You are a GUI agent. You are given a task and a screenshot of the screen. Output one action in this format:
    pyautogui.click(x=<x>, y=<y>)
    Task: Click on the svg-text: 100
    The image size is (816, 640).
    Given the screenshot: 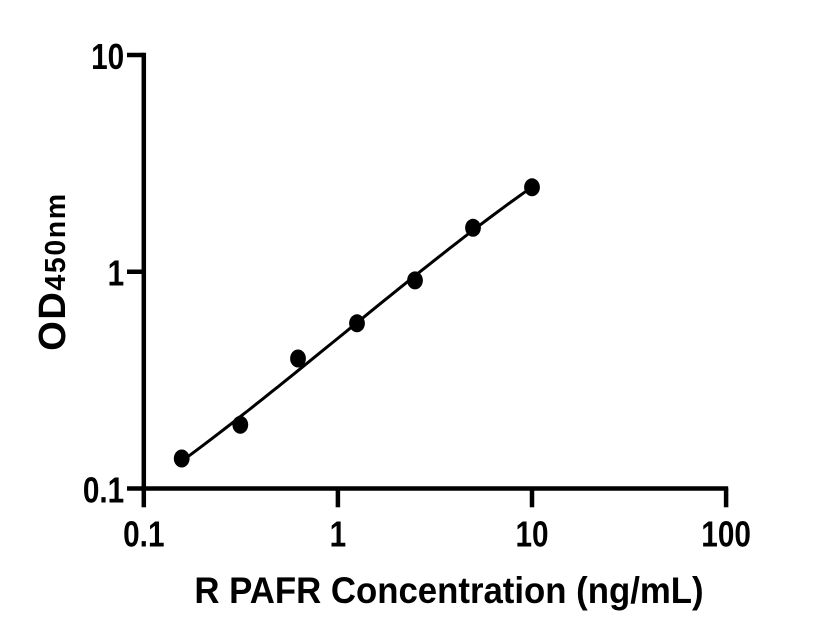 What is the action you would take?
    pyautogui.click(x=726, y=535)
    